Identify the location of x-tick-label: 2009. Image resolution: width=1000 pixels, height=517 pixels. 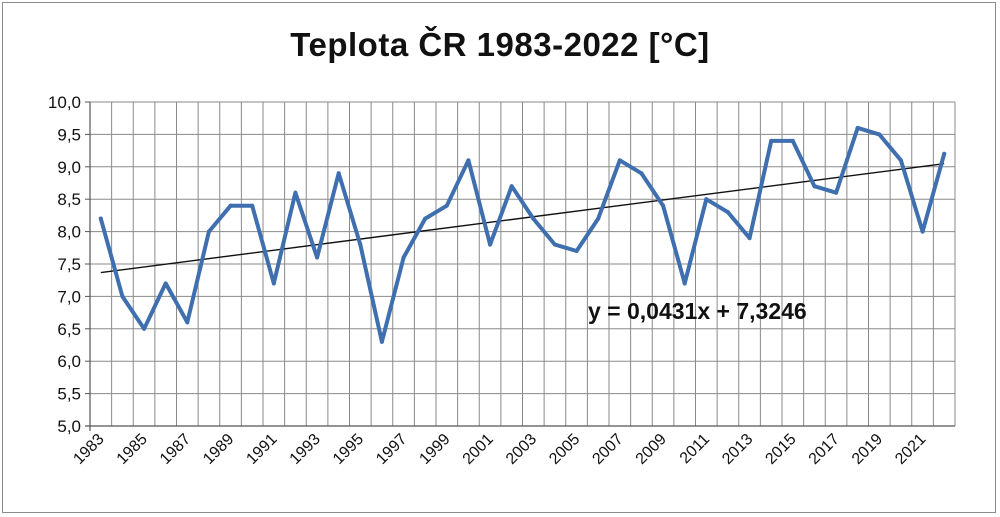
(651, 449).